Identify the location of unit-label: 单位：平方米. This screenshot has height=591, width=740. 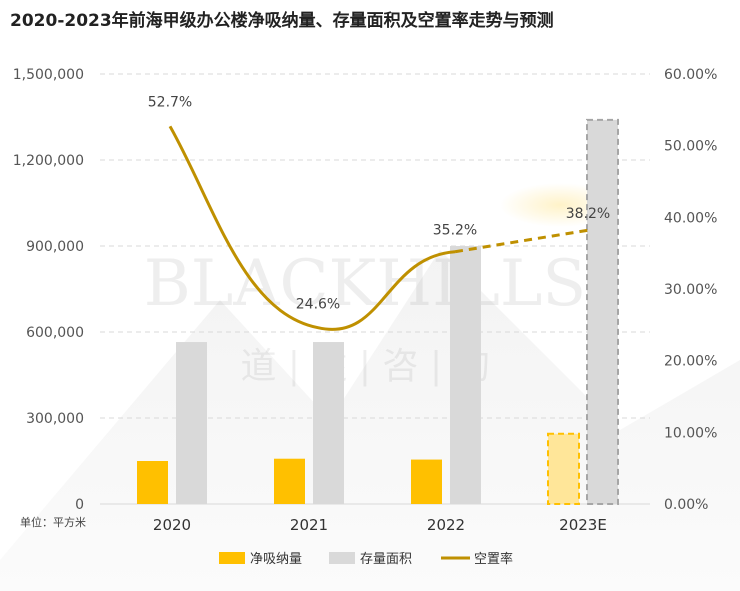
(53, 522).